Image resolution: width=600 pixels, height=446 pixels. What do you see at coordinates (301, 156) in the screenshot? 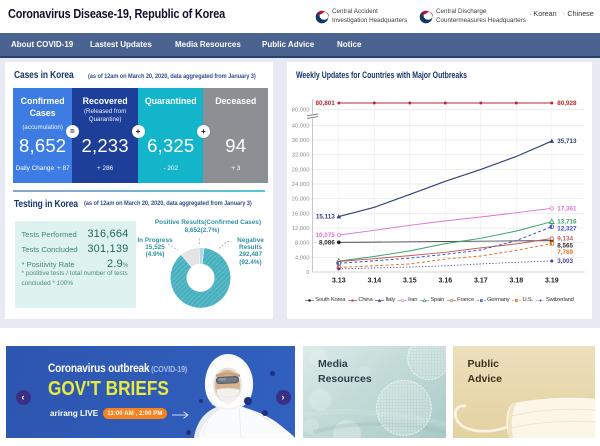
I see `svg-text: 32,000` at bounding box center [301, 156].